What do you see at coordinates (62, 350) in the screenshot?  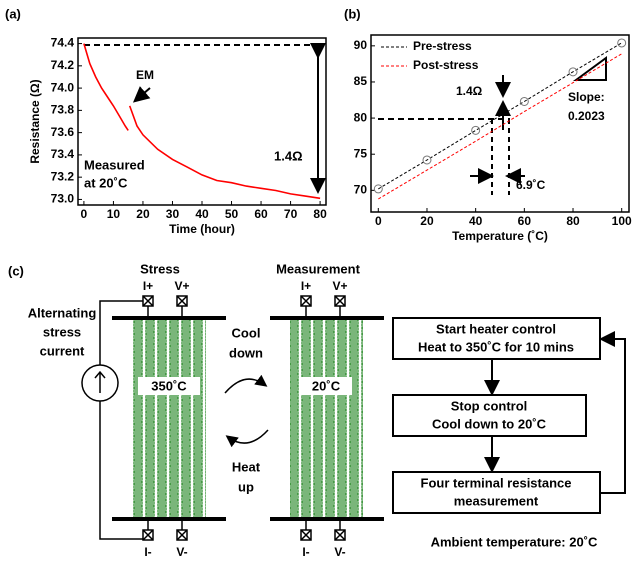 I see `source-label: current` at bounding box center [62, 350].